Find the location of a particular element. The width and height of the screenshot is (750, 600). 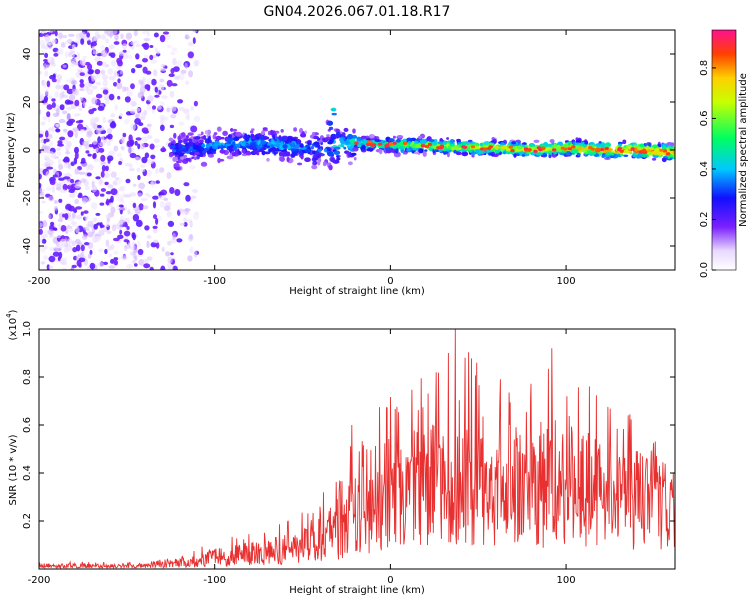

snr-y-multiplier: (x104) is located at coordinates (12, 324).